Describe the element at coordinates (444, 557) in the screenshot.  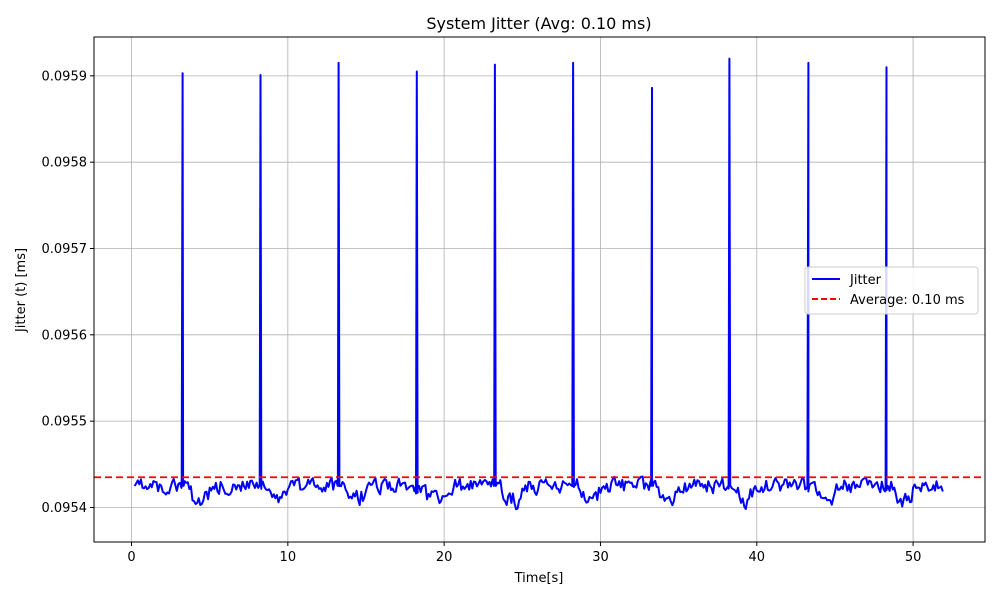
I see `x-tick-label: 20` at that location.